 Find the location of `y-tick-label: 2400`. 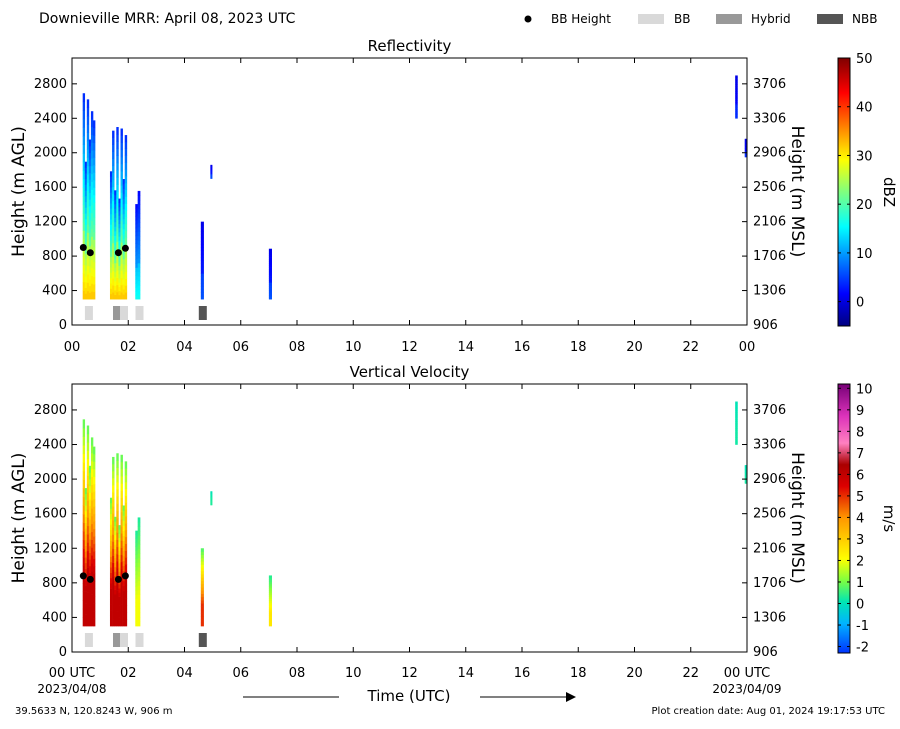

y-tick-label: 2400 is located at coordinates (50, 445).